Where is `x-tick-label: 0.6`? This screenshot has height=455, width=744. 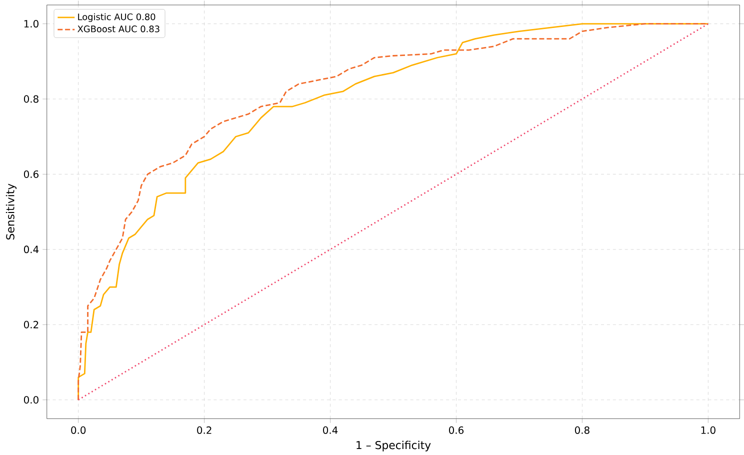
x-tick-label: 0.6 is located at coordinates (456, 430).